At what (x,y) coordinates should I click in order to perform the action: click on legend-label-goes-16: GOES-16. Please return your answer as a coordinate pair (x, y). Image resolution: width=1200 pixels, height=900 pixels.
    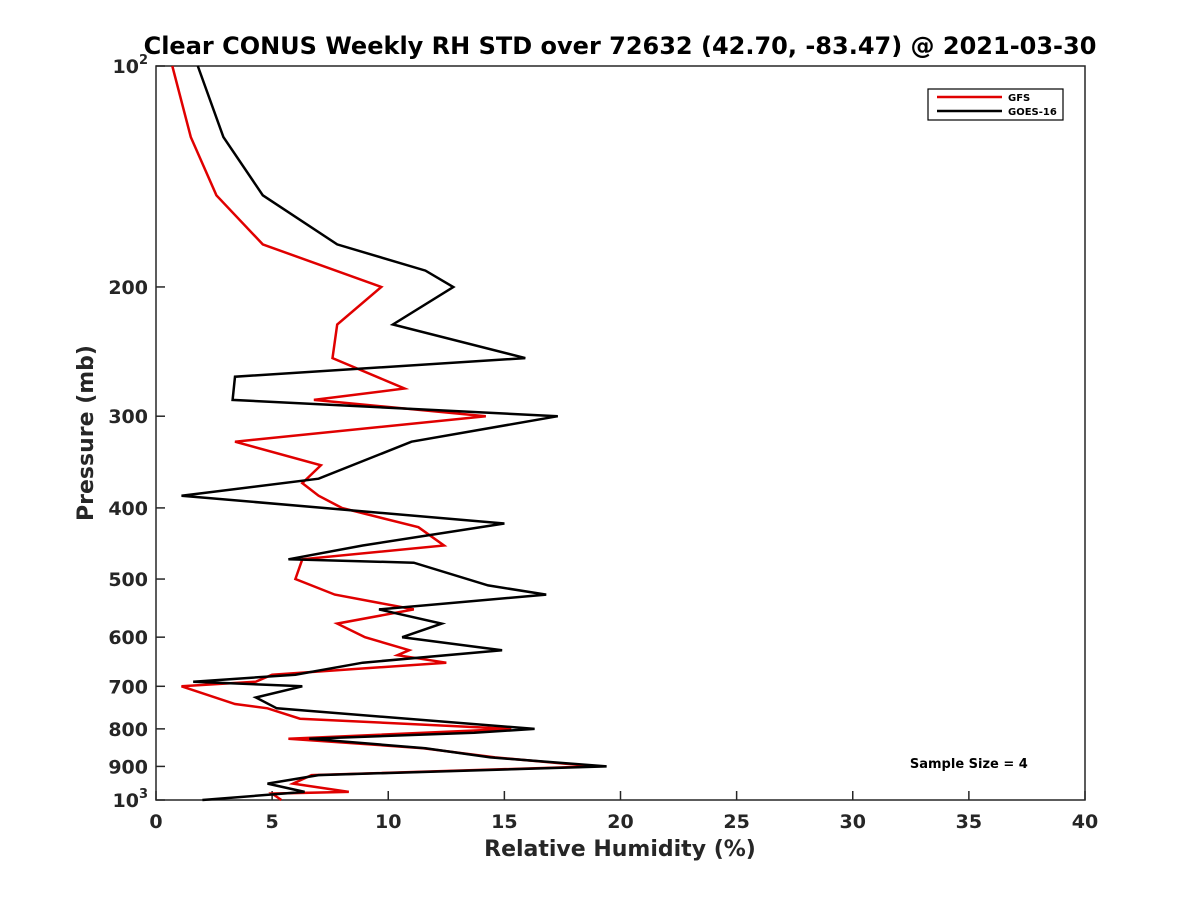
    Looking at the image, I should click on (1032, 112).